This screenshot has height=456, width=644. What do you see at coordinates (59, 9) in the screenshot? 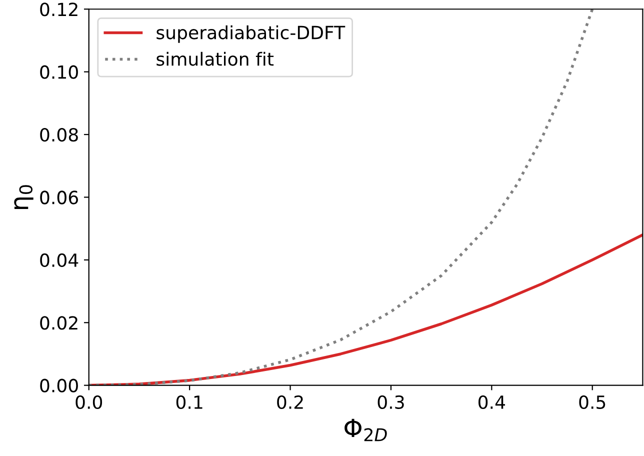
I see `y-tick-label: 0.12` at bounding box center [59, 9].